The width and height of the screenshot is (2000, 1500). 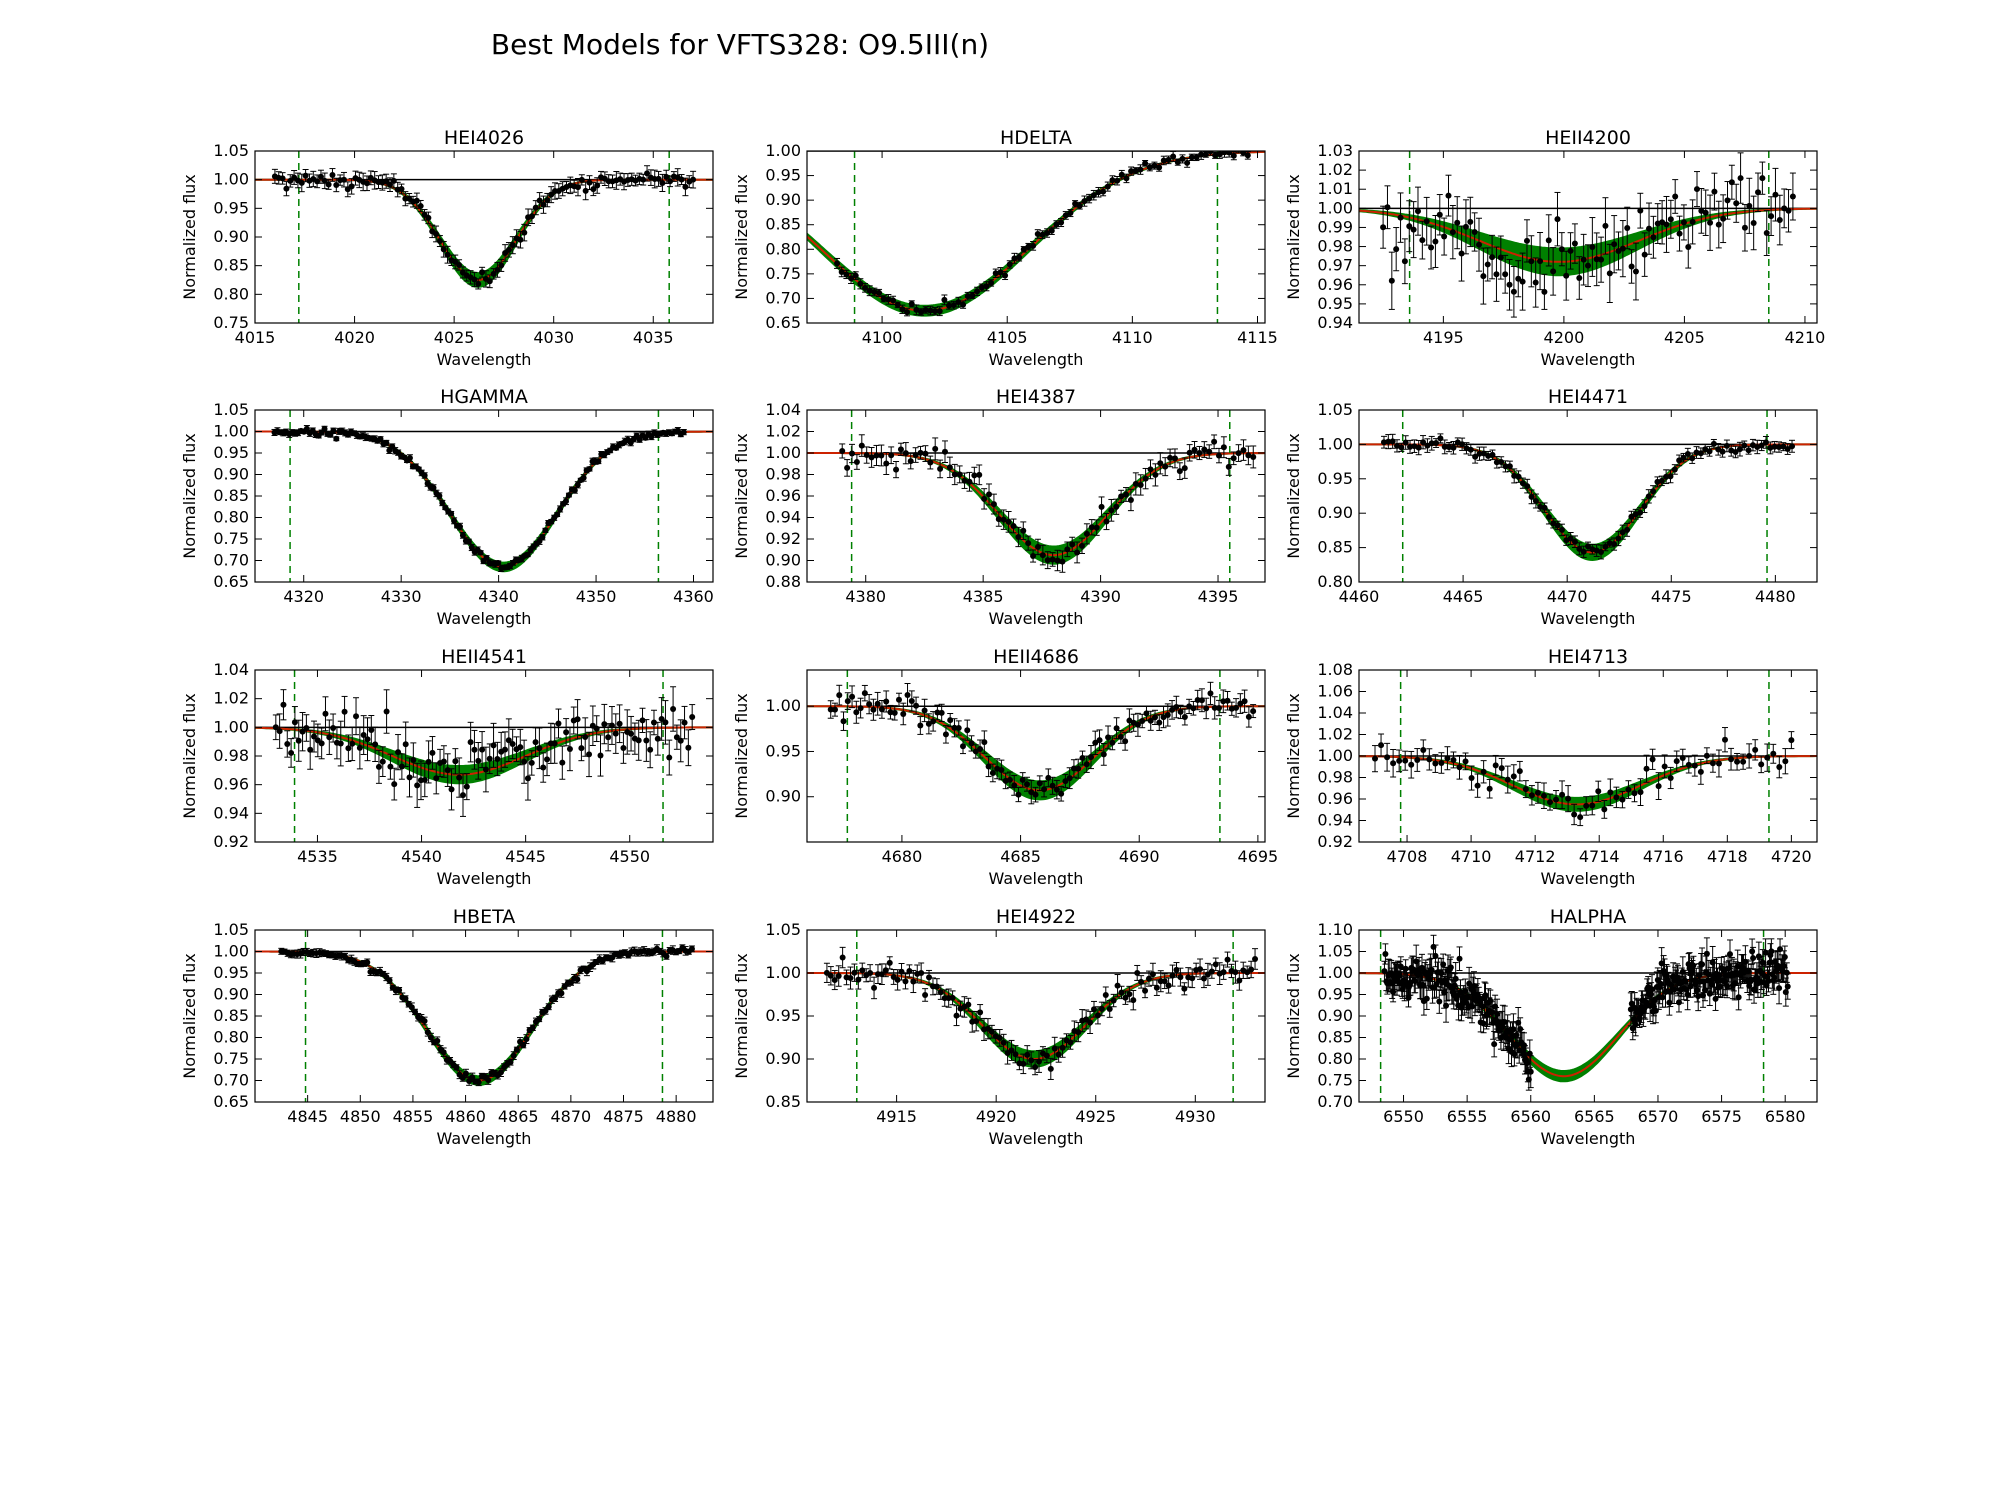 What do you see at coordinates (783, 796) in the screenshot?
I see `y-tick-label: 0.90` at bounding box center [783, 796].